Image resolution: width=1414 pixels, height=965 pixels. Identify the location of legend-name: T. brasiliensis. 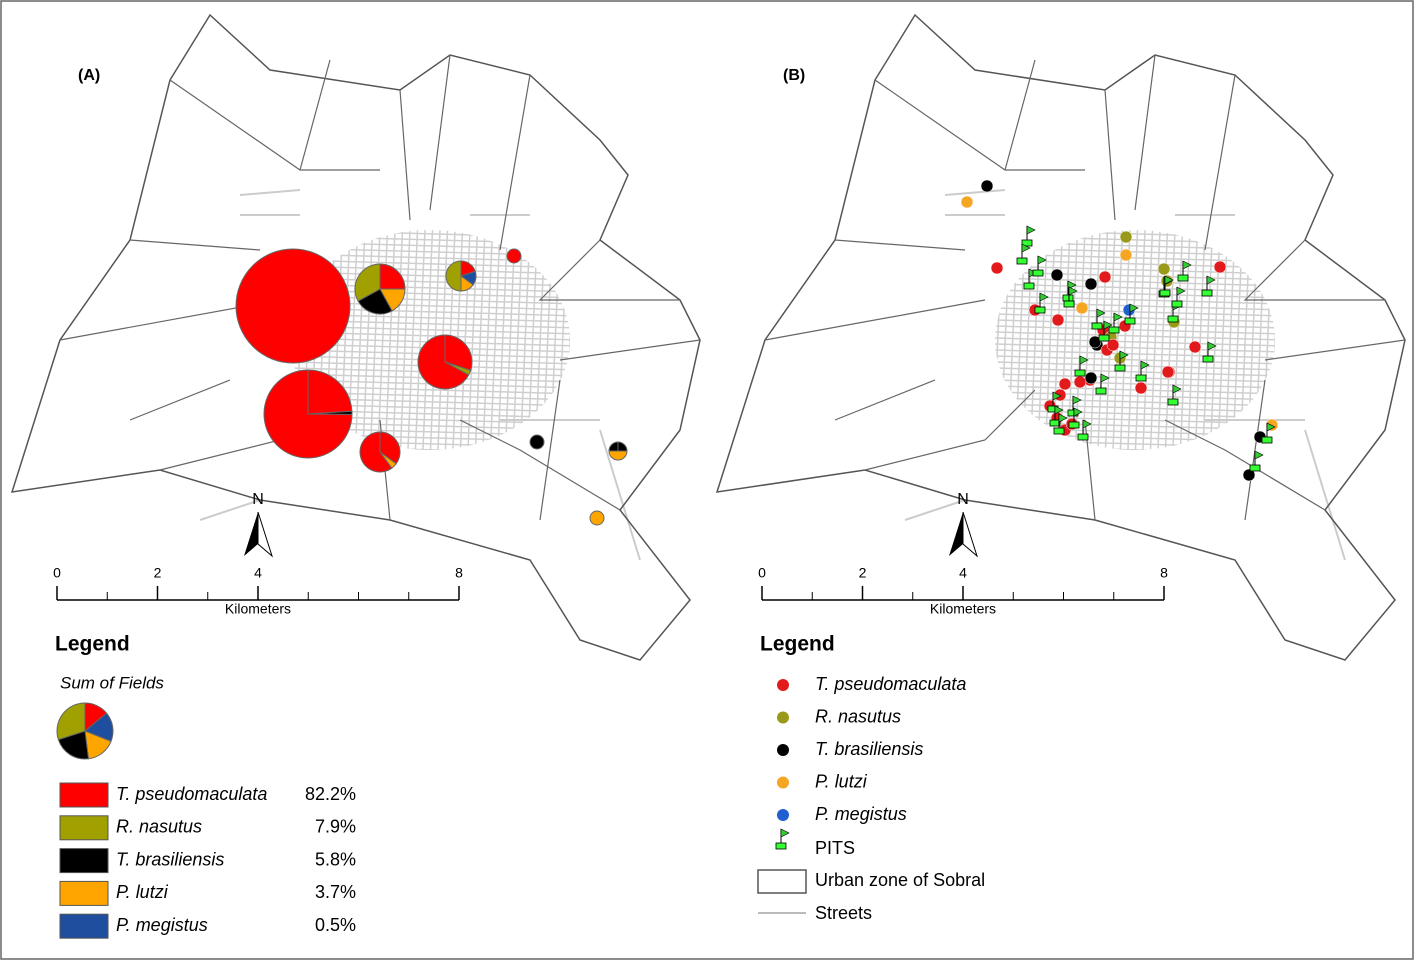
(170, 859).